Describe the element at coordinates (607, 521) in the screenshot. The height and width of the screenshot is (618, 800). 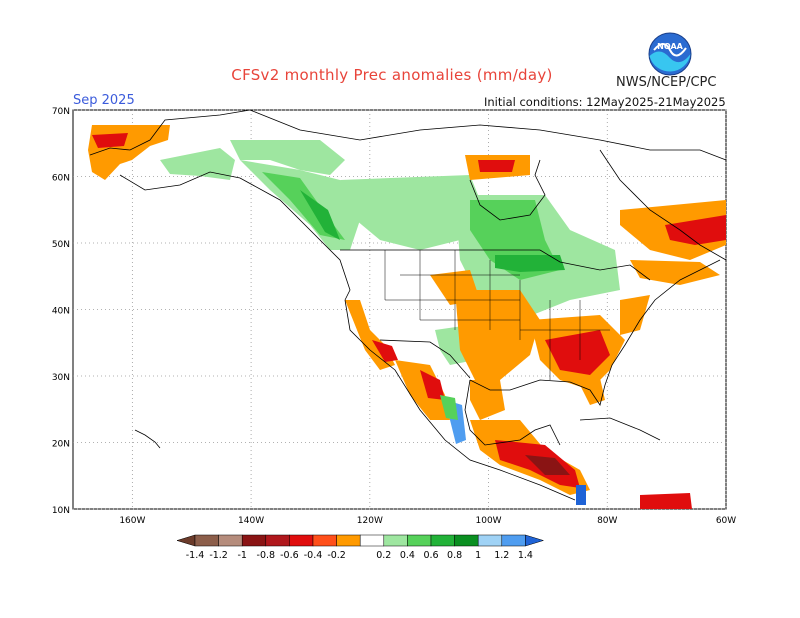
I see `lon-label: 80W` at that location.